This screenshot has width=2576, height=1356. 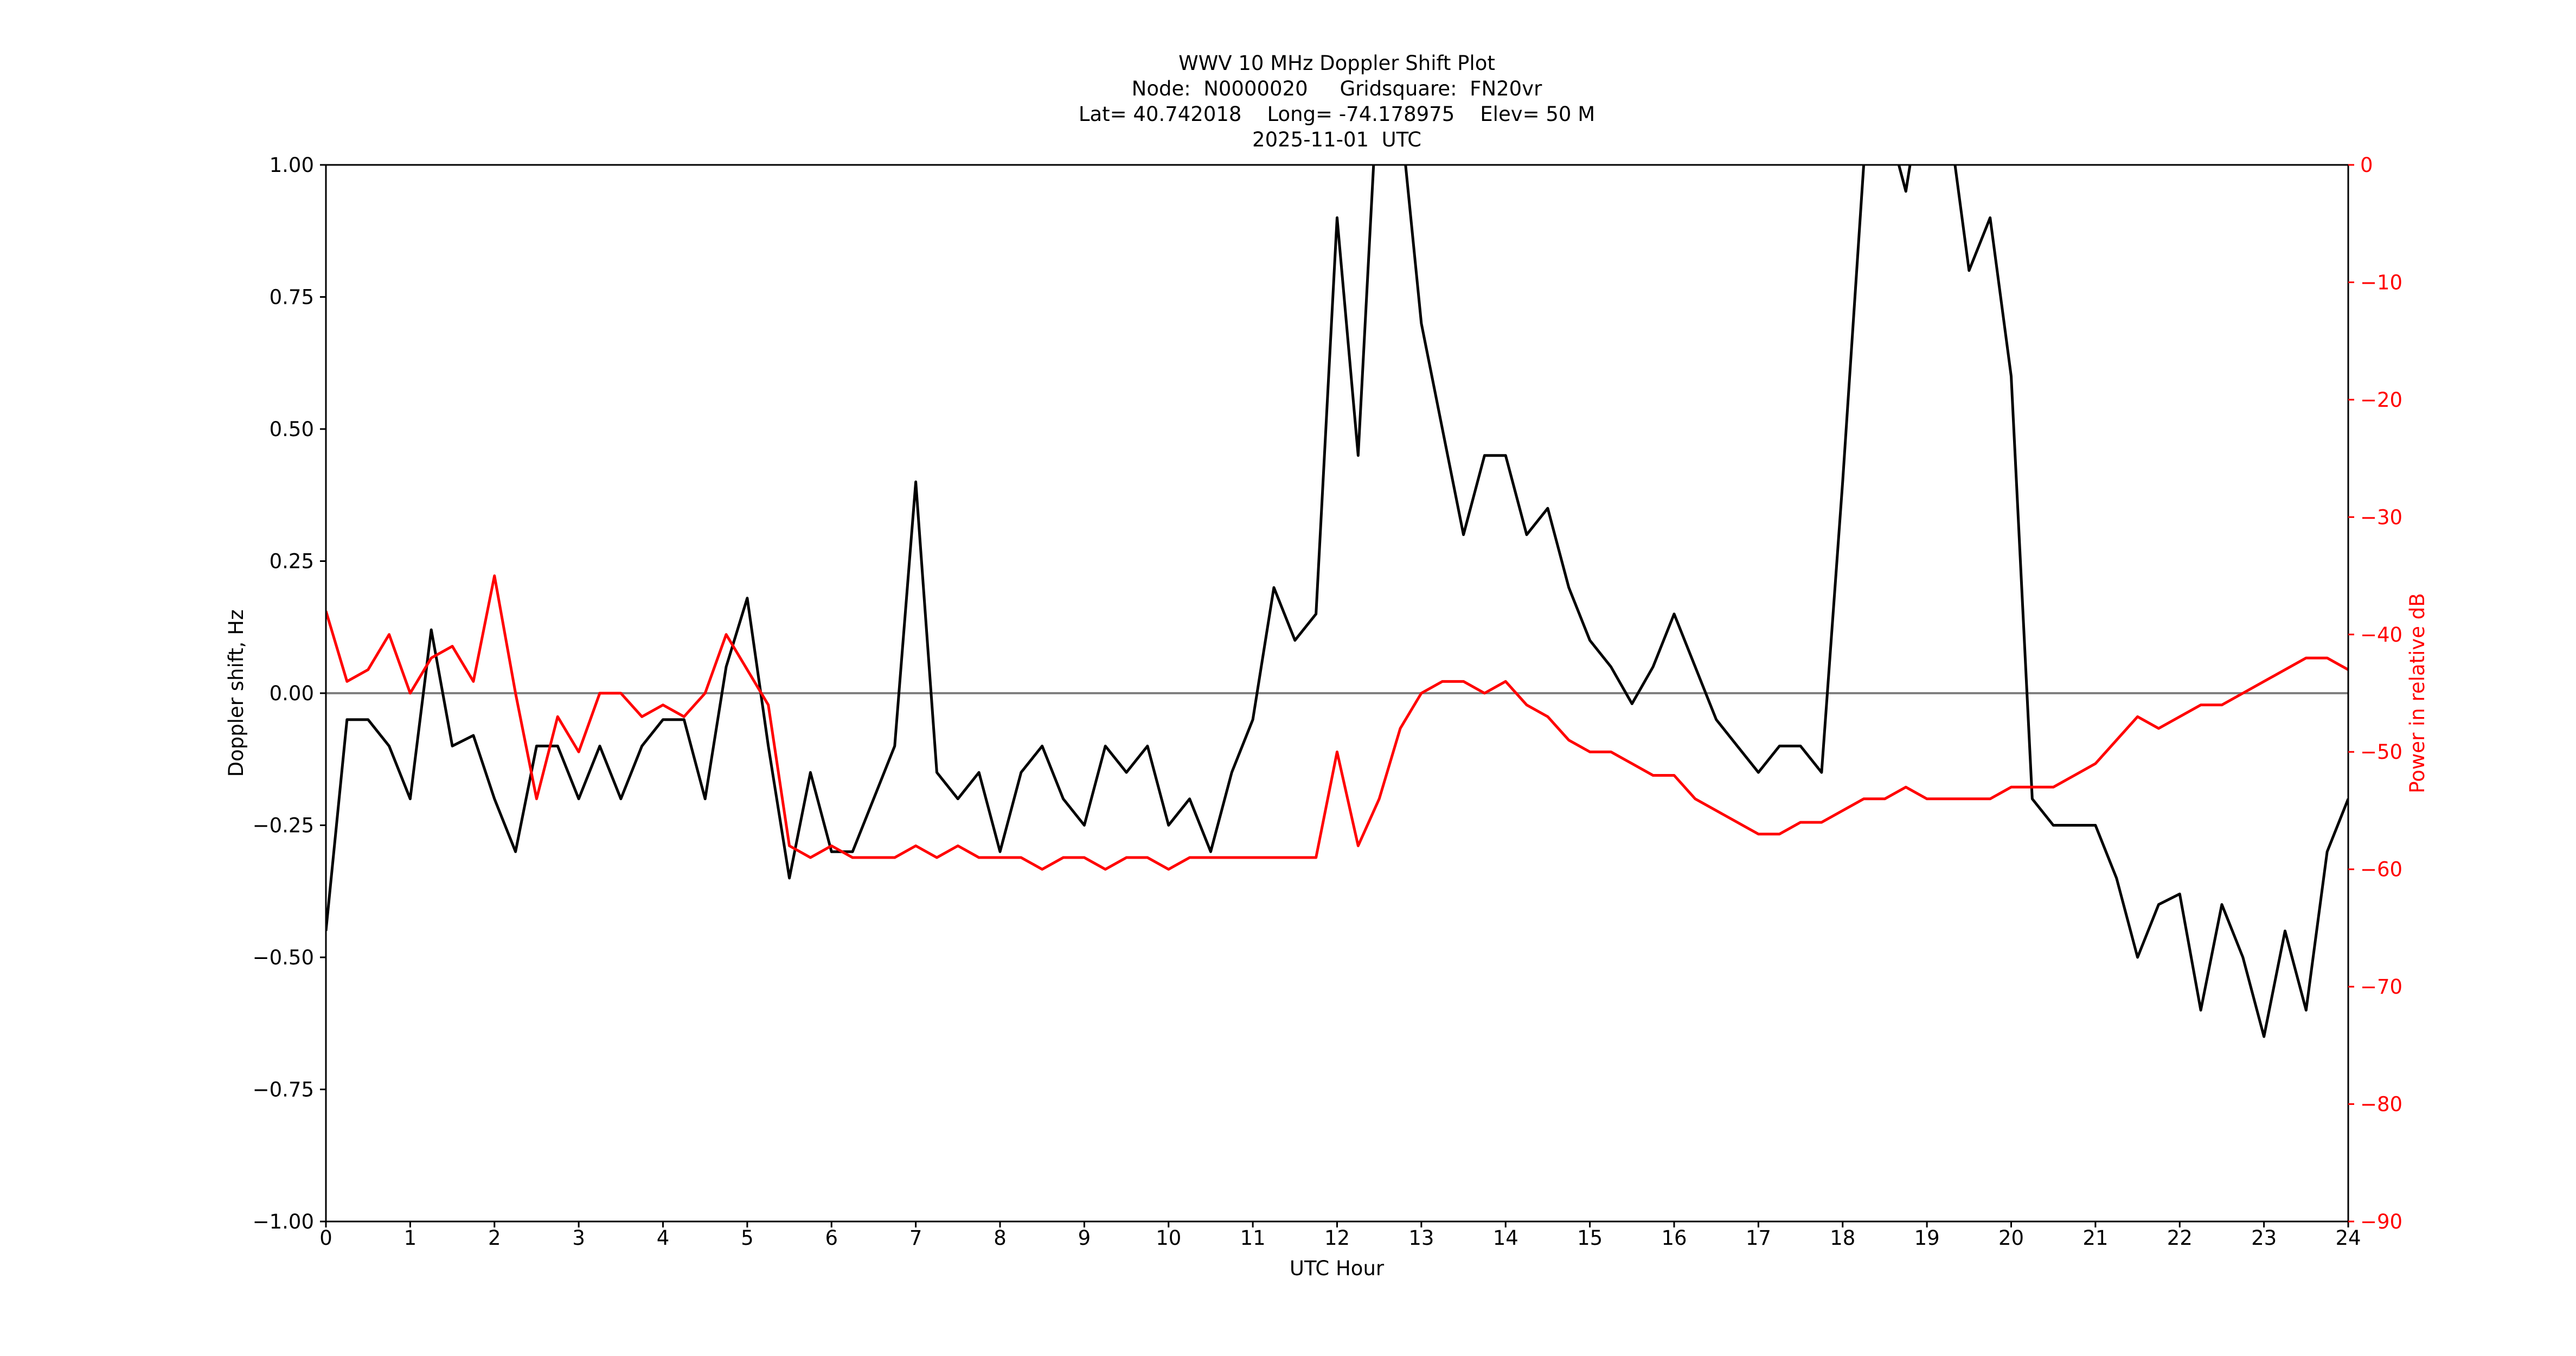 I want to click on chart-title: 2025-11-01 UTC, so click(x=1336, y=139).